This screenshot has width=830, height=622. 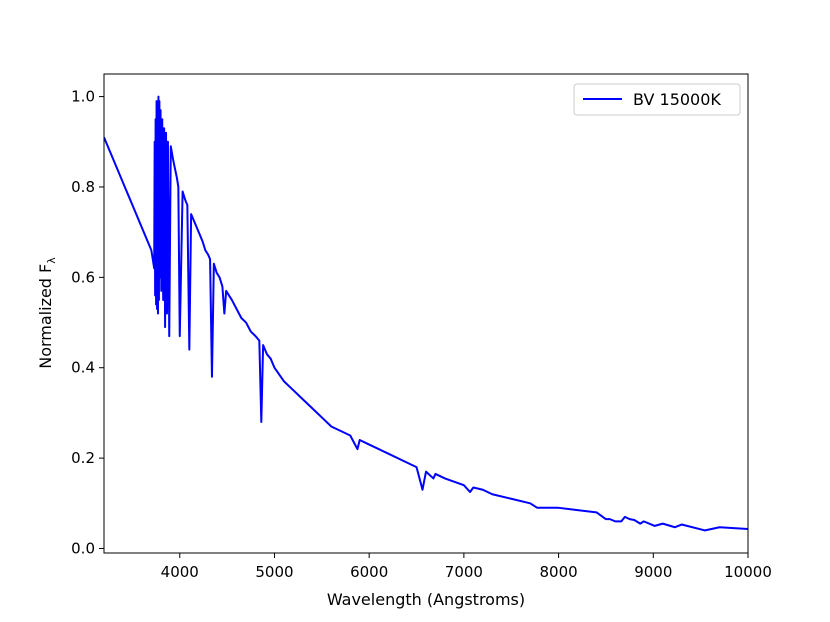 I want to click on legend-label: BV 15000K, so click(x=677, y=99).